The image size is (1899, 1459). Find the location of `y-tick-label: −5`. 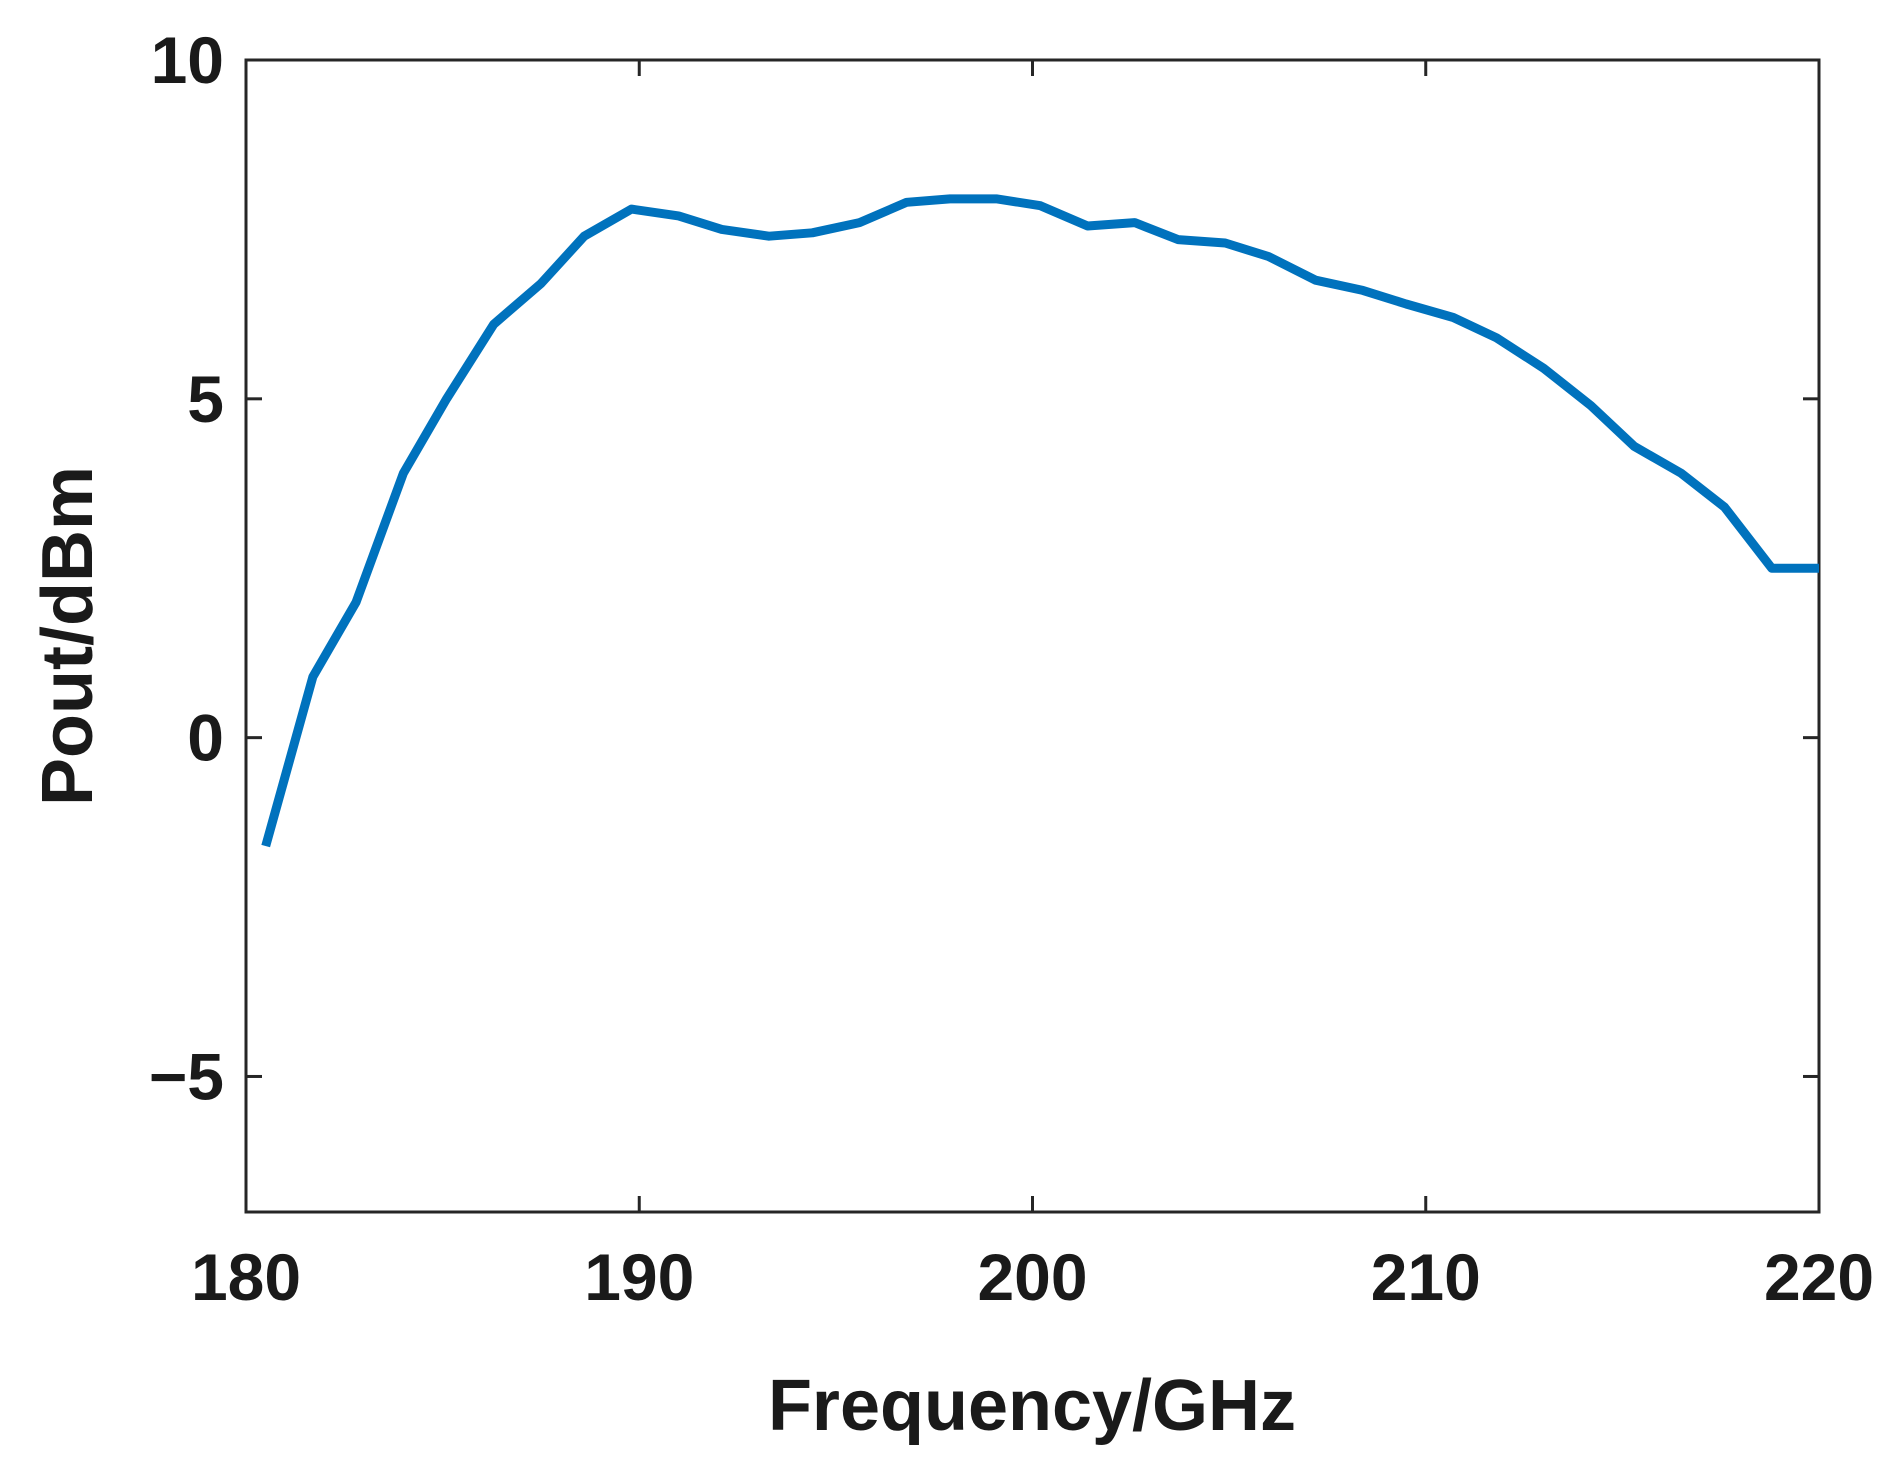

y-tick-label: −5 is located at coordinates (186, 1076).